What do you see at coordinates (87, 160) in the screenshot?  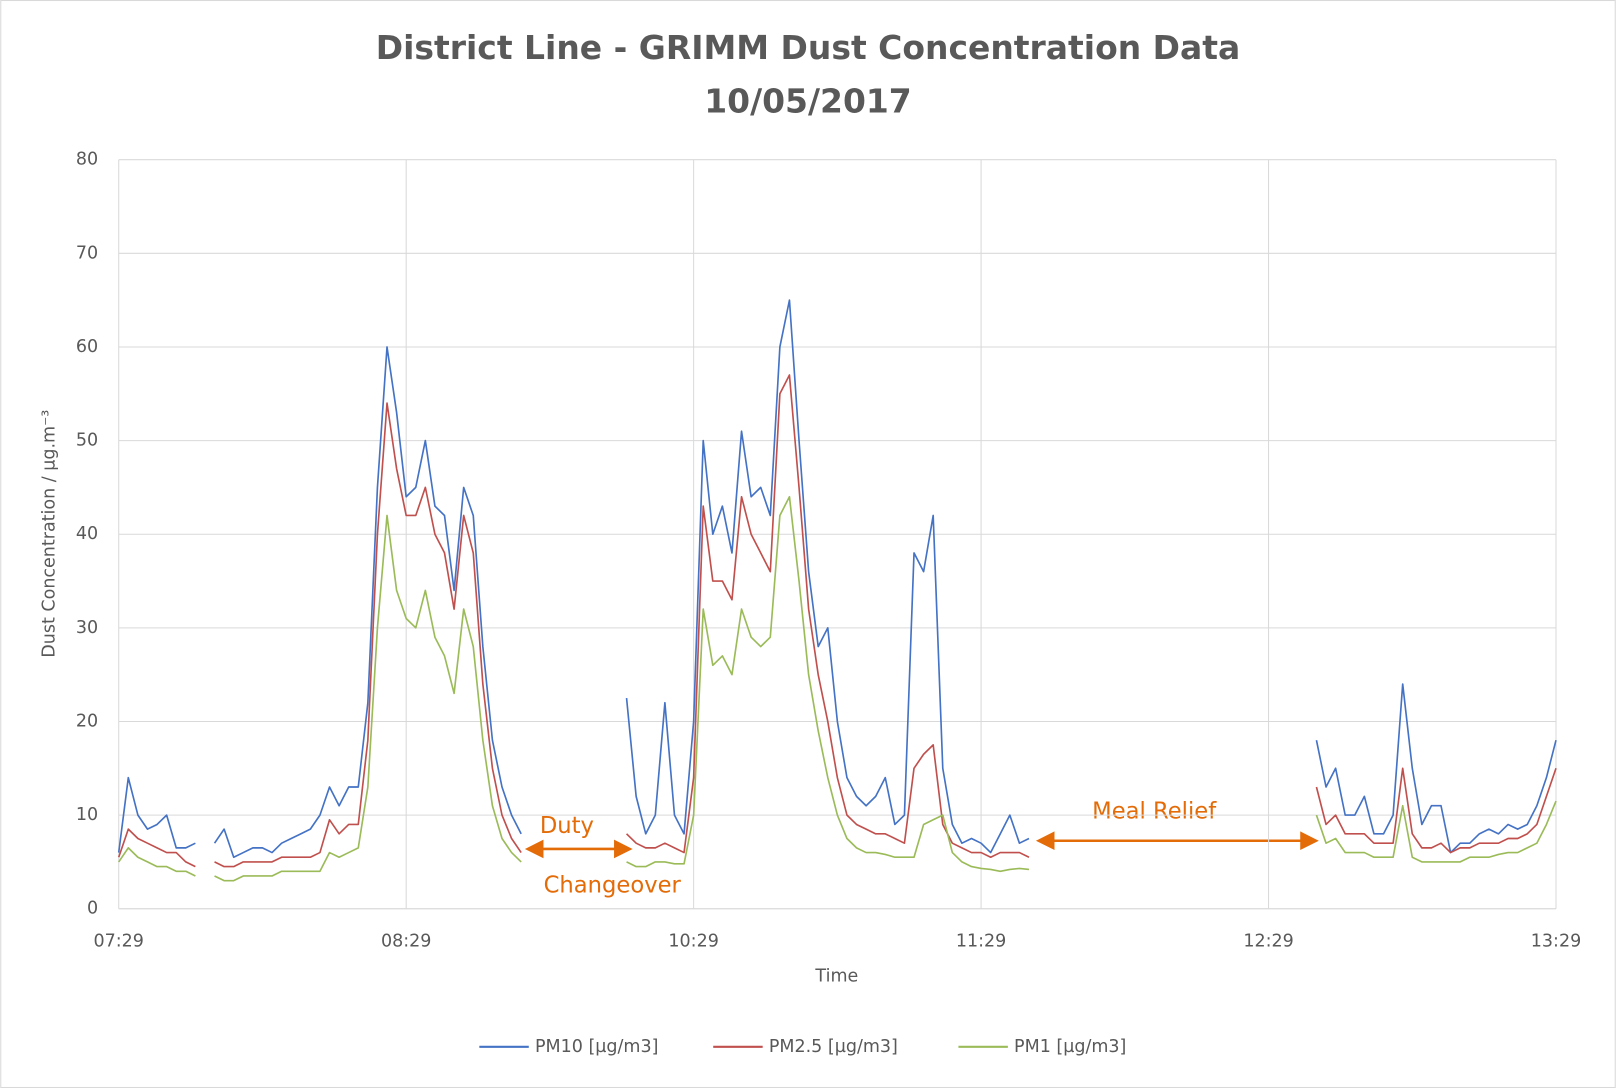 I see `y-tick-label: 80` at bounding box center [87, 160].